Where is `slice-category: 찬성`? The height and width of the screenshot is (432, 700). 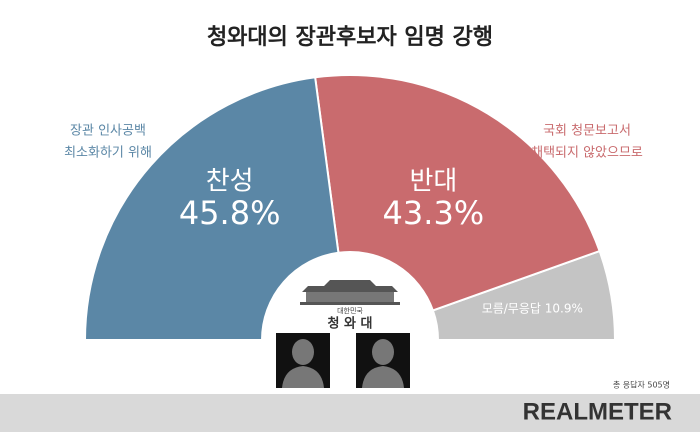 slice-category: 찬성 is located at coordinates (230, 182).